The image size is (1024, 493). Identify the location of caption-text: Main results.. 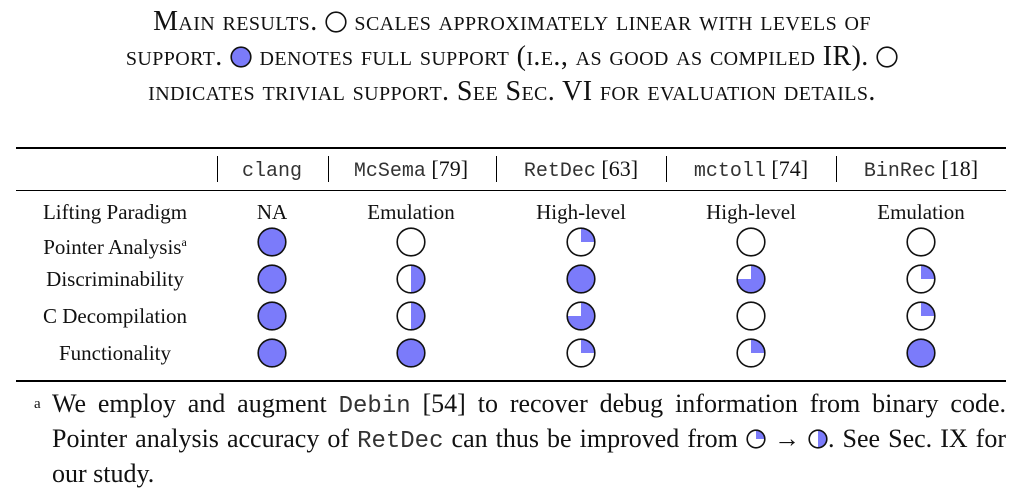
(235, 21).